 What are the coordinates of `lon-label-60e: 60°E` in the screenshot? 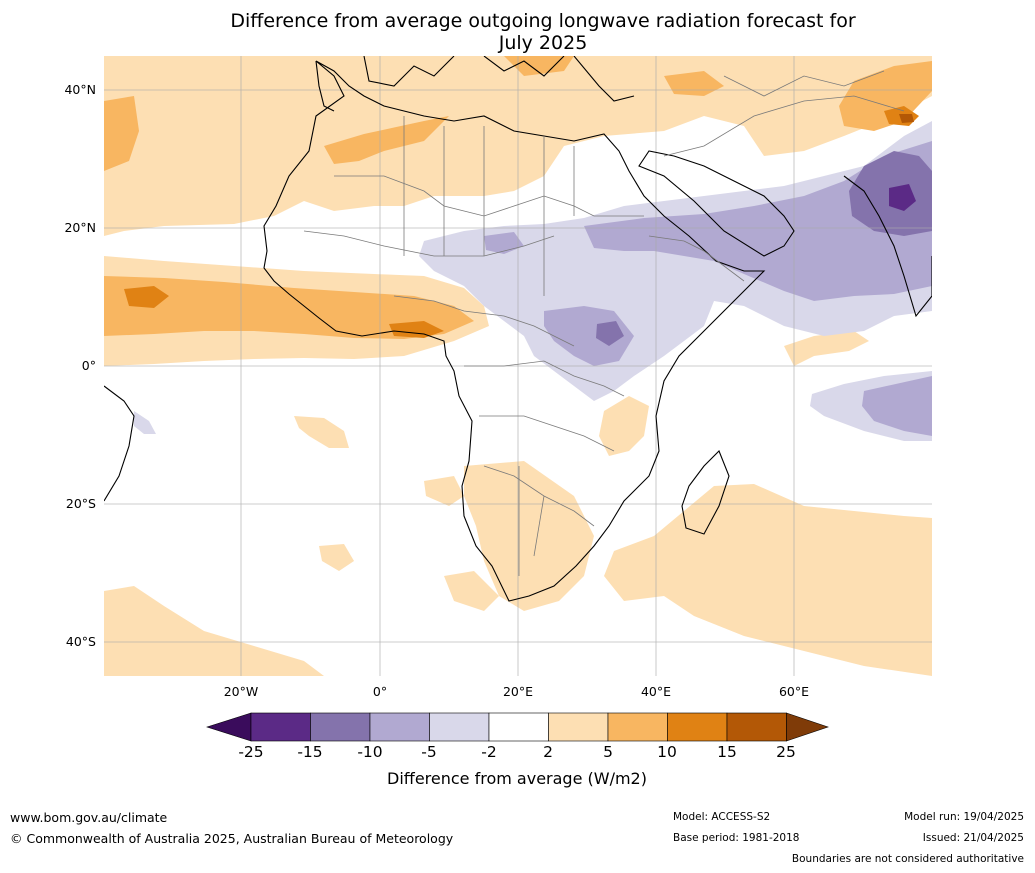 It's located at (794, 691).